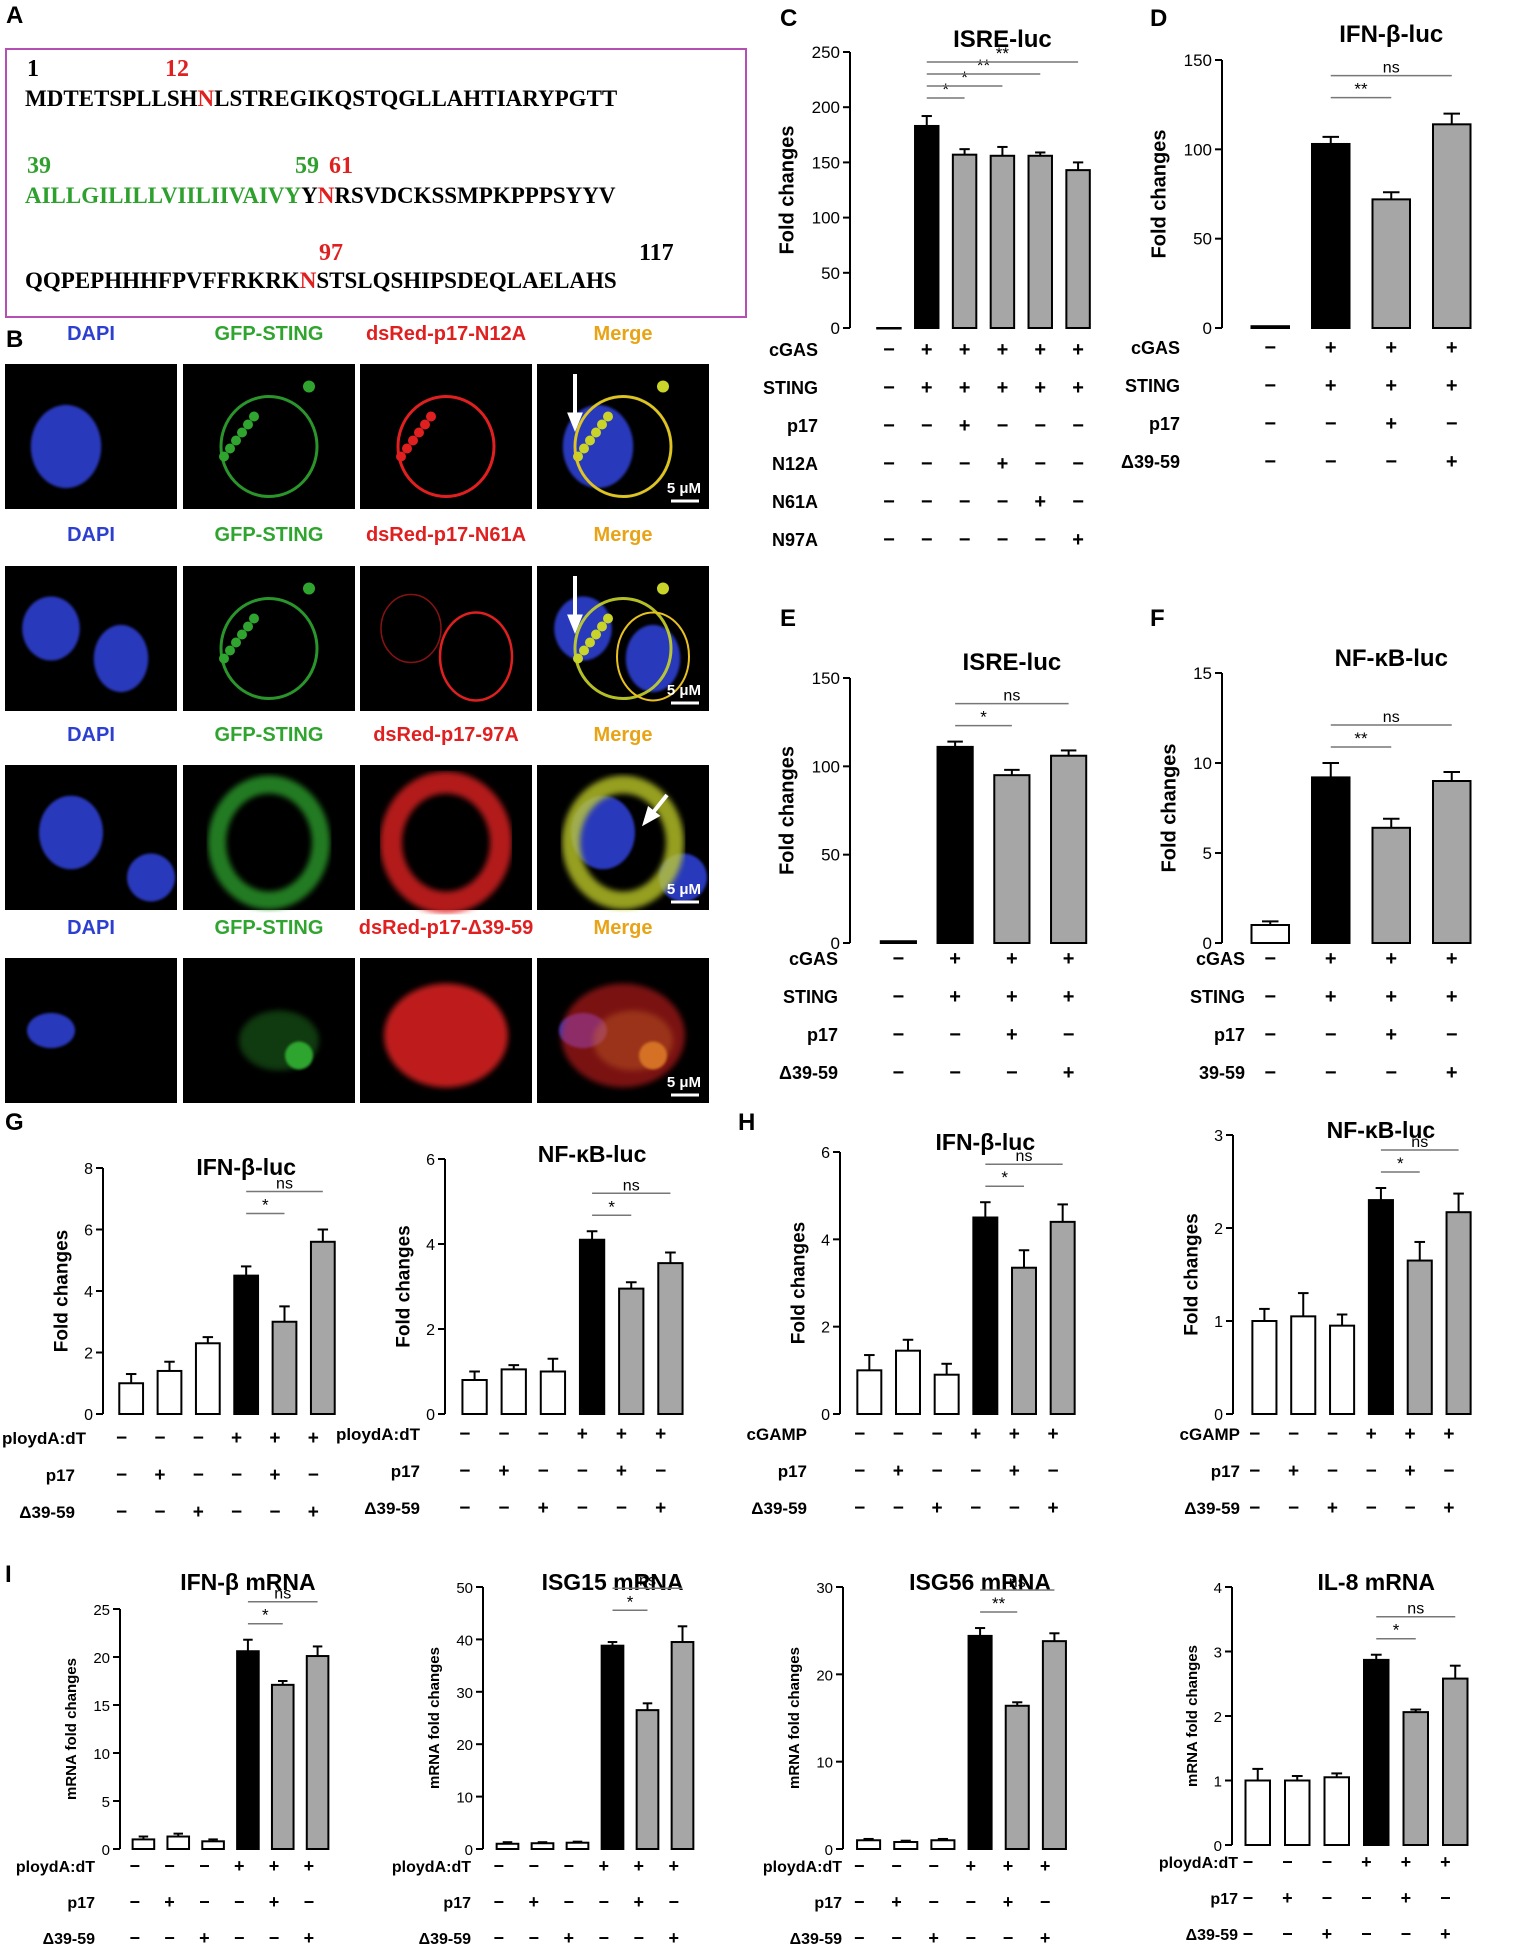 The image size is (1513, 1959). Describe the element at coordinates (788, 18) in the screenshot. I see `panel-label: C` at that location.